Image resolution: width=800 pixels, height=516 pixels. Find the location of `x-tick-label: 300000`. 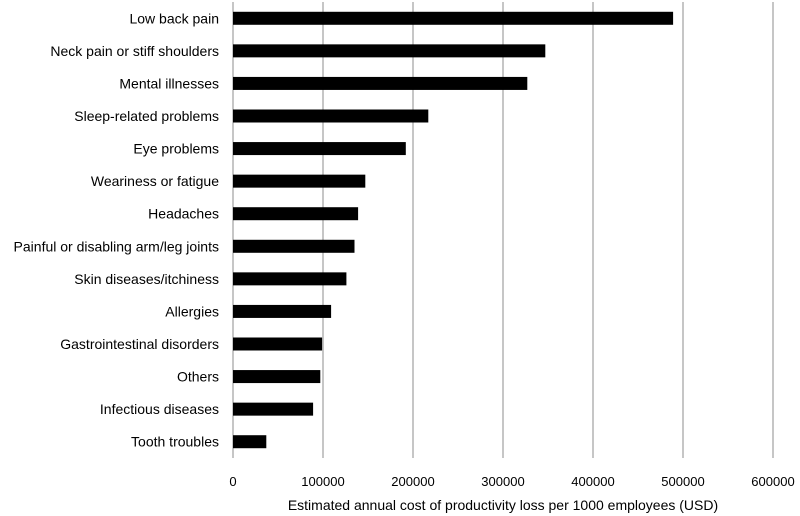

x-tick-label: 300000 is located at coordinates (502, 481).